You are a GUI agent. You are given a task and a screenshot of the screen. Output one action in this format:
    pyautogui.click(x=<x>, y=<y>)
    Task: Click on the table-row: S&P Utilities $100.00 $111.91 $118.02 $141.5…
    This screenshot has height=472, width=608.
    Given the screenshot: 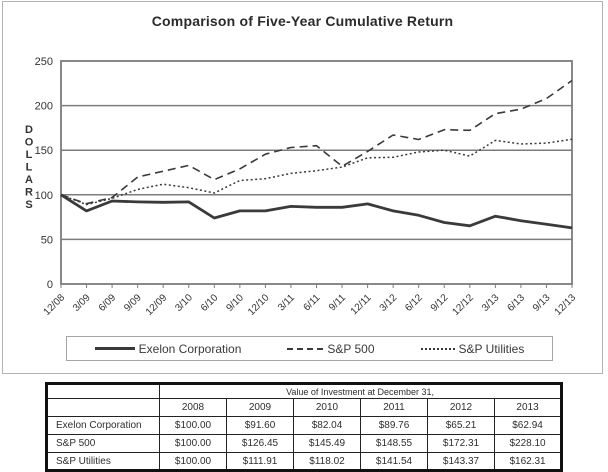 What is the action you would take?
    pyautogui.click(x=304, y=461)
    